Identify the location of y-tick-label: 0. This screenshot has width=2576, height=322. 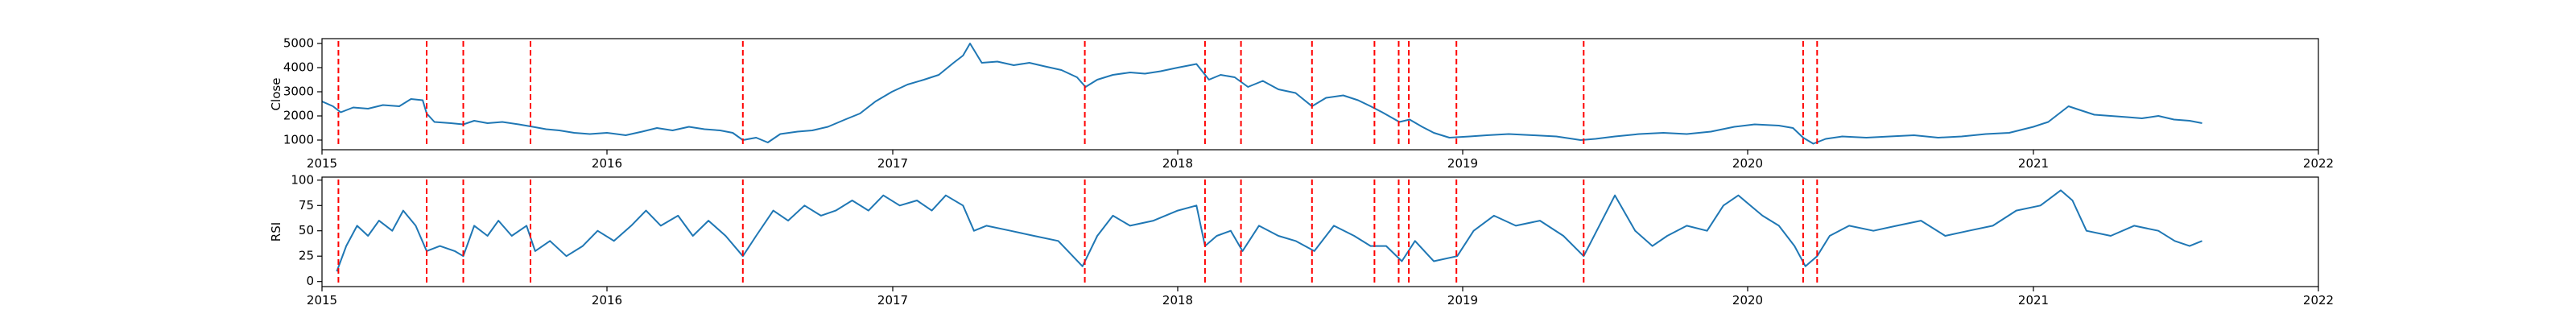
(310, 281).